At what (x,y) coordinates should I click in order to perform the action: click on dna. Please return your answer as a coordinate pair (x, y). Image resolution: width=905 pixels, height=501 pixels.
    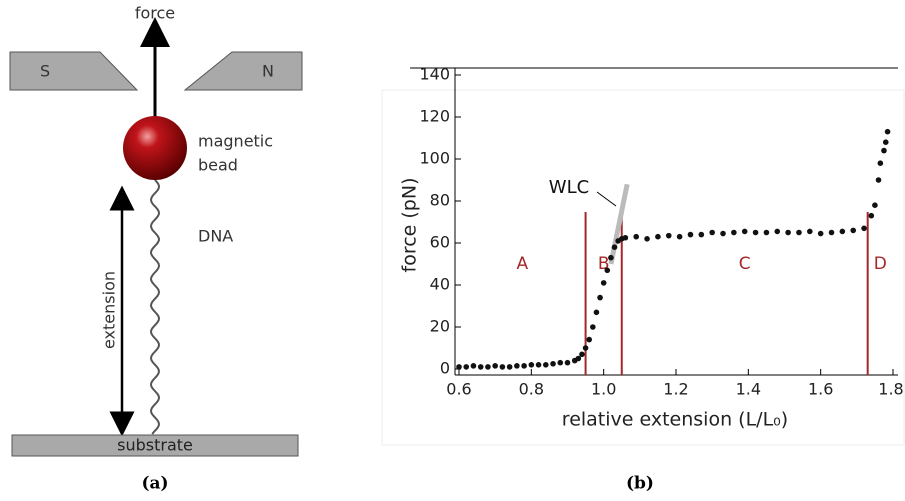
    Looking at the image, I should click on (155, 307).